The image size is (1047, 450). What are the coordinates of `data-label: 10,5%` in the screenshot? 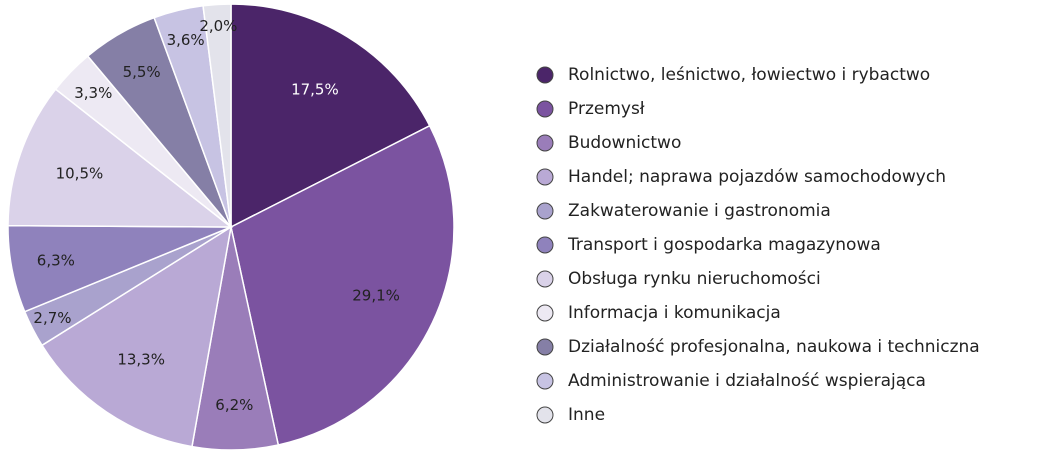 It's located at (80, 174).